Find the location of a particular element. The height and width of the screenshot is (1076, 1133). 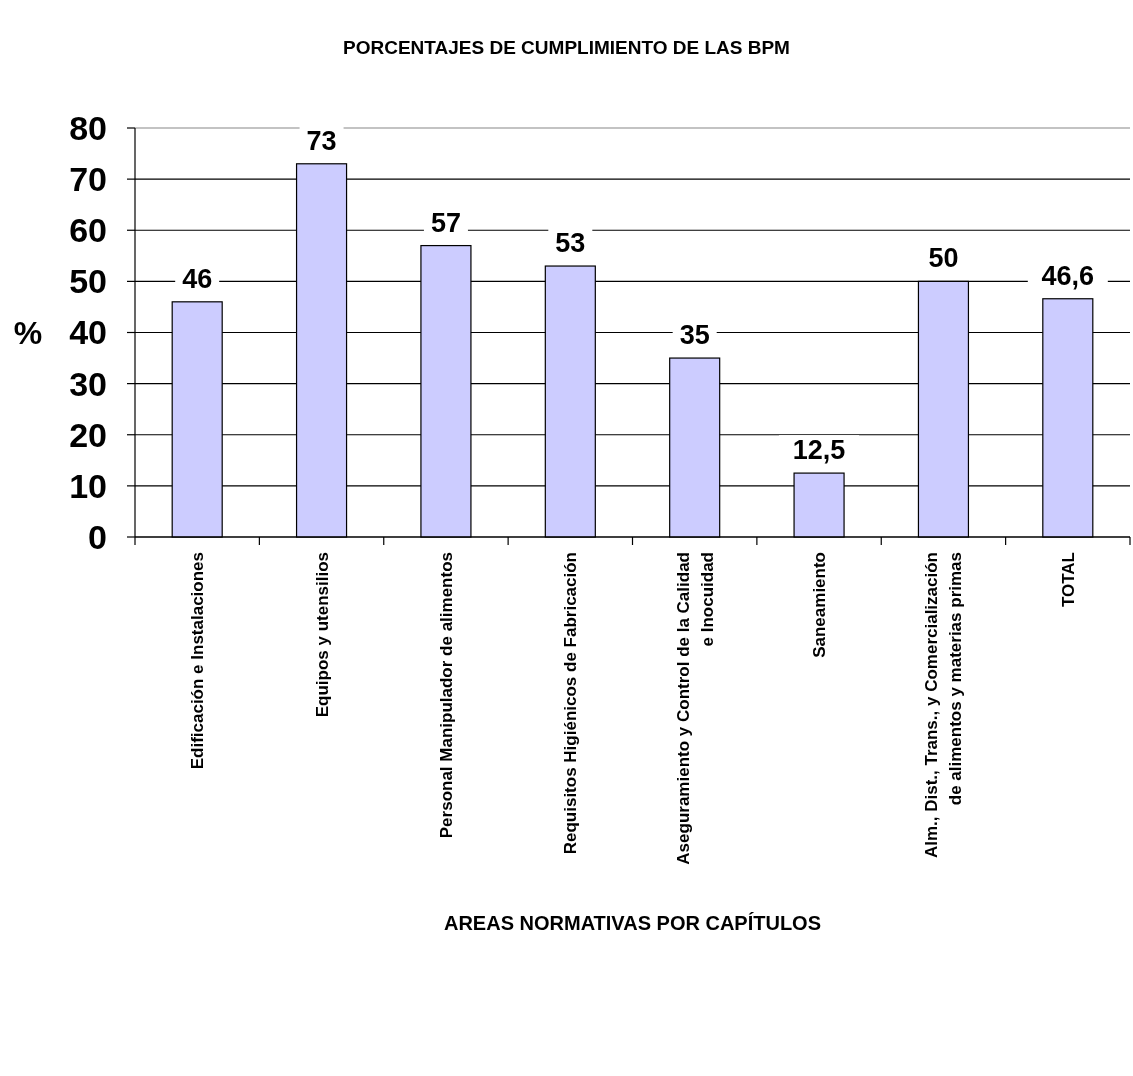

x-tick-label: TOTAL is located at coordinates (1068, 580).